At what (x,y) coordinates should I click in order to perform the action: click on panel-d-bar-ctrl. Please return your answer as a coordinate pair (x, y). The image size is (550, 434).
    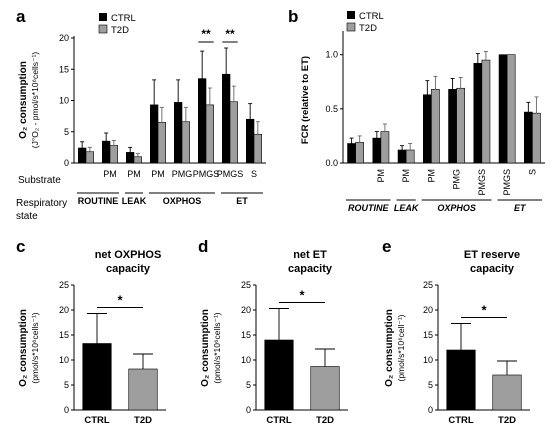
    Looking at the image, I should click on (279, 375).